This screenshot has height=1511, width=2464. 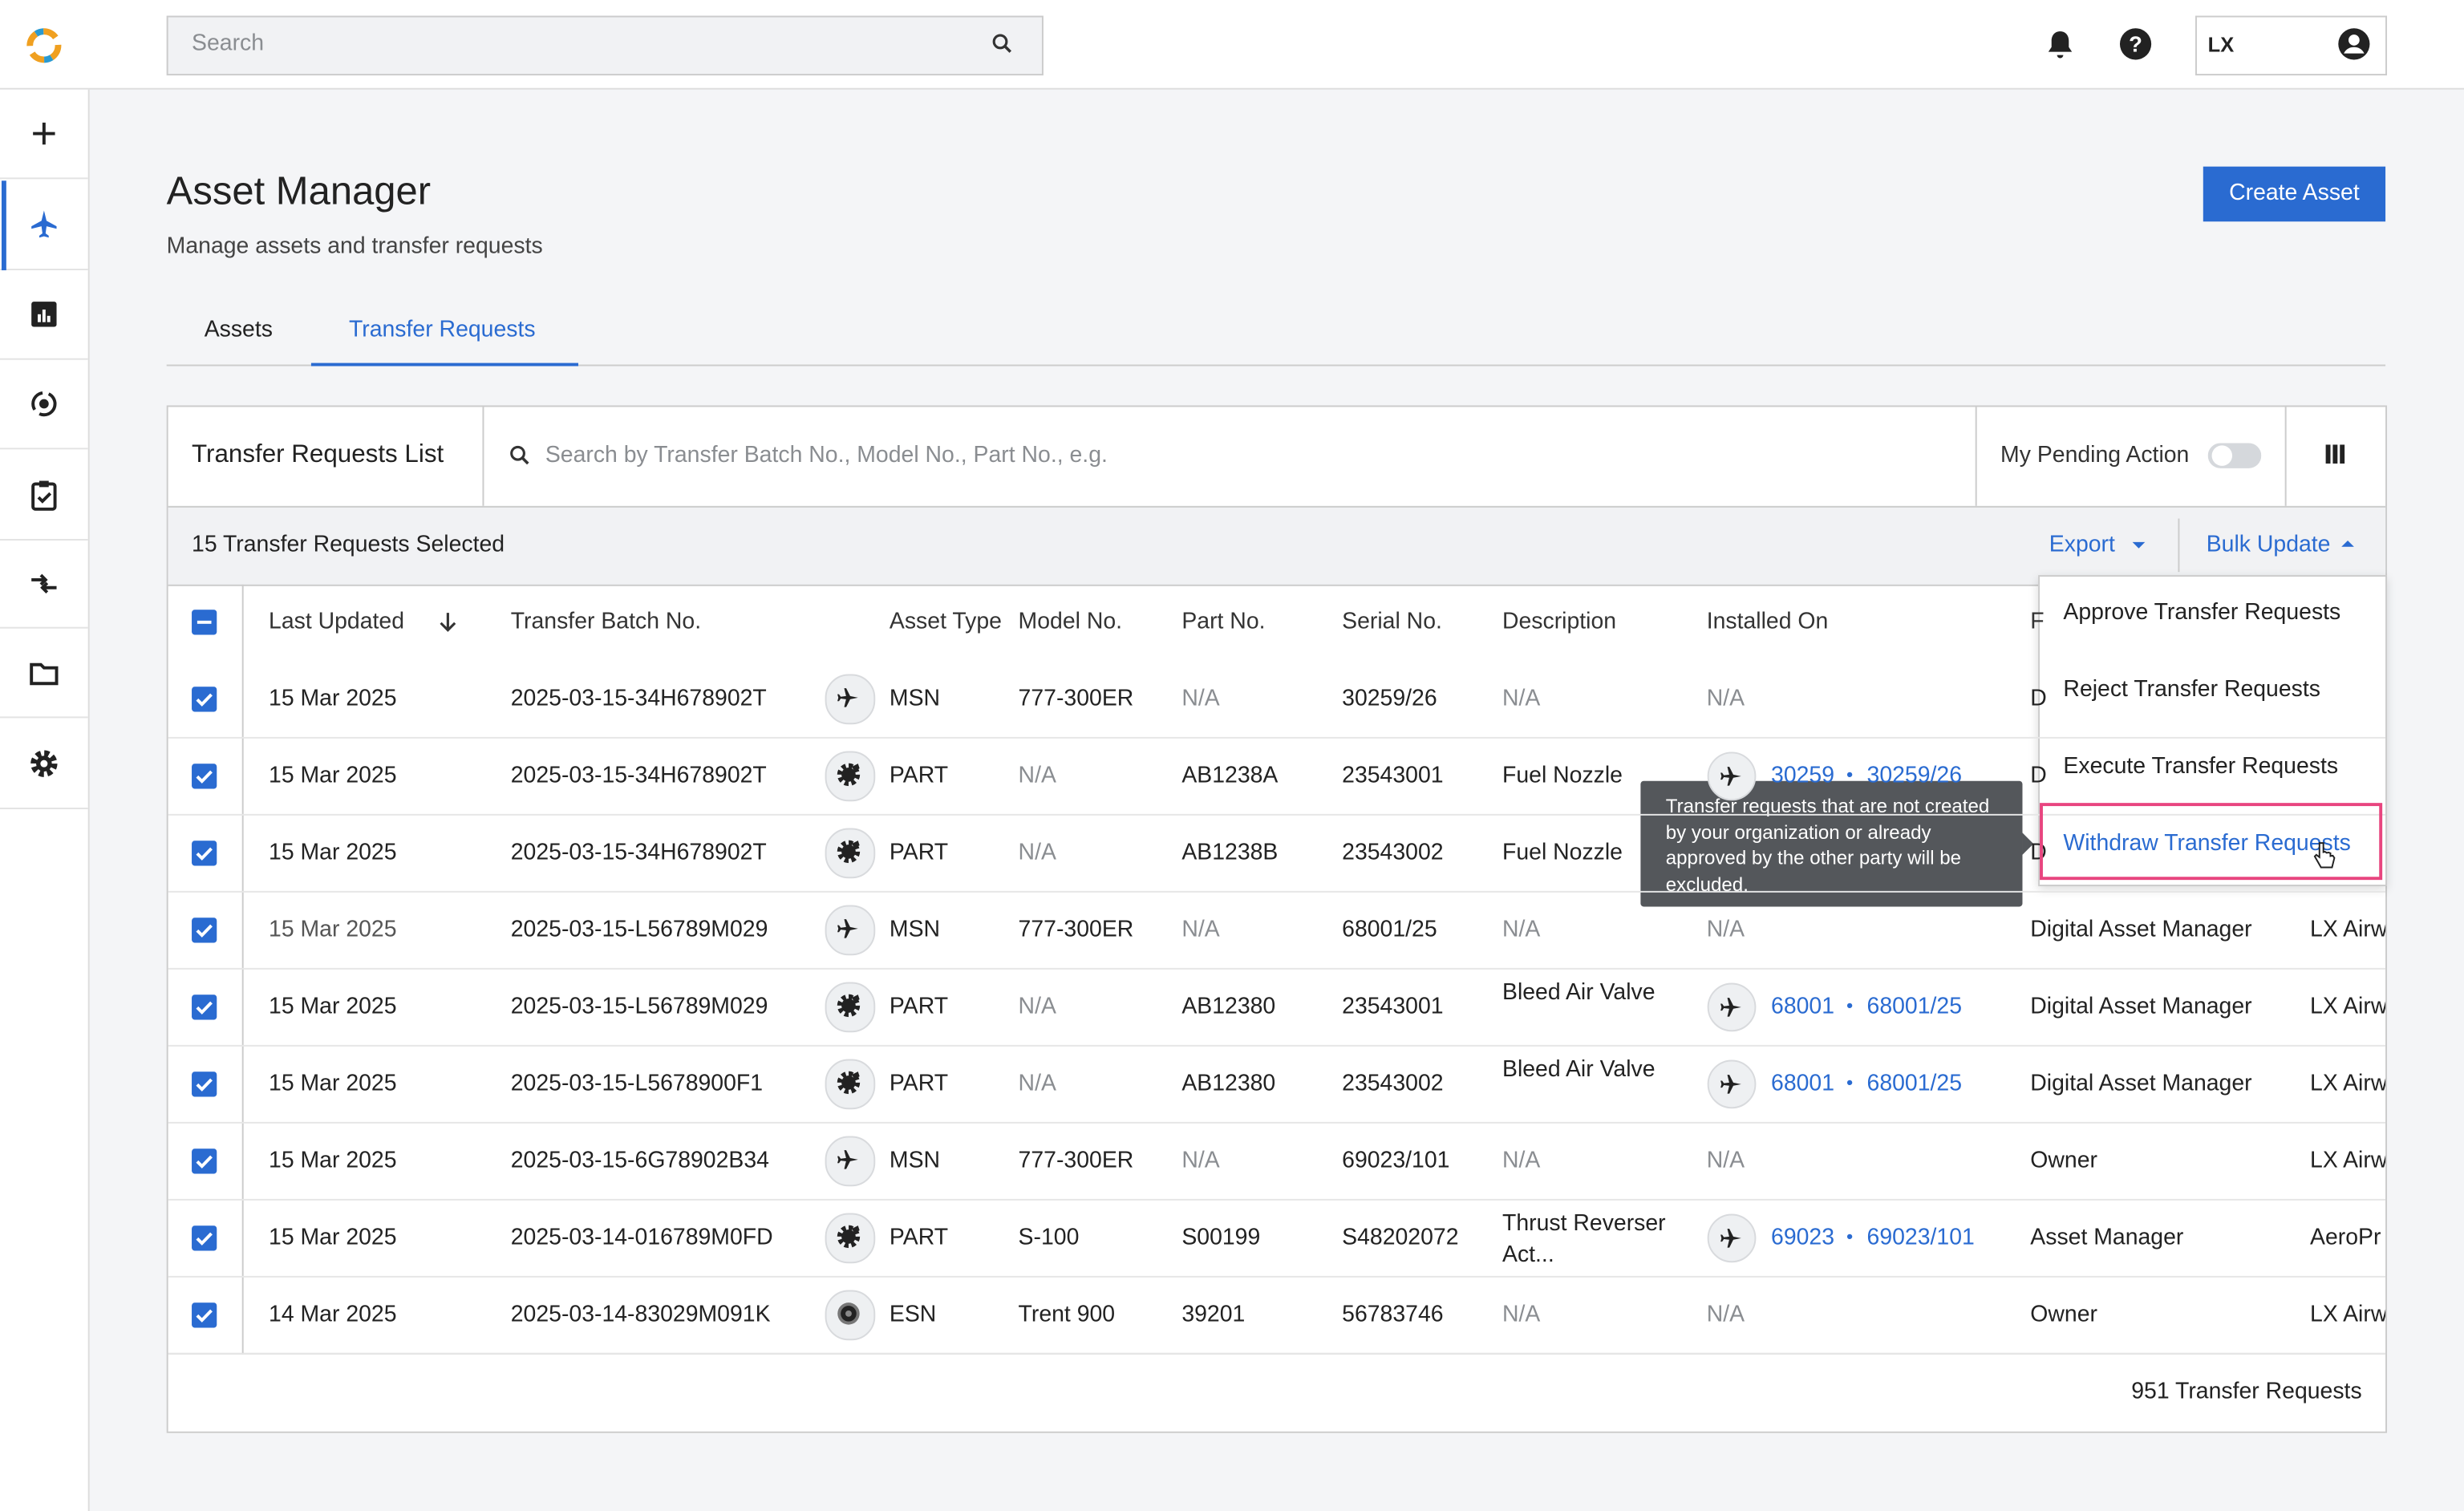 What do you see at coordinates (1223, 622) in the screenshot?
I see `column-header: Part No.` at bounding box center [1223, 622].